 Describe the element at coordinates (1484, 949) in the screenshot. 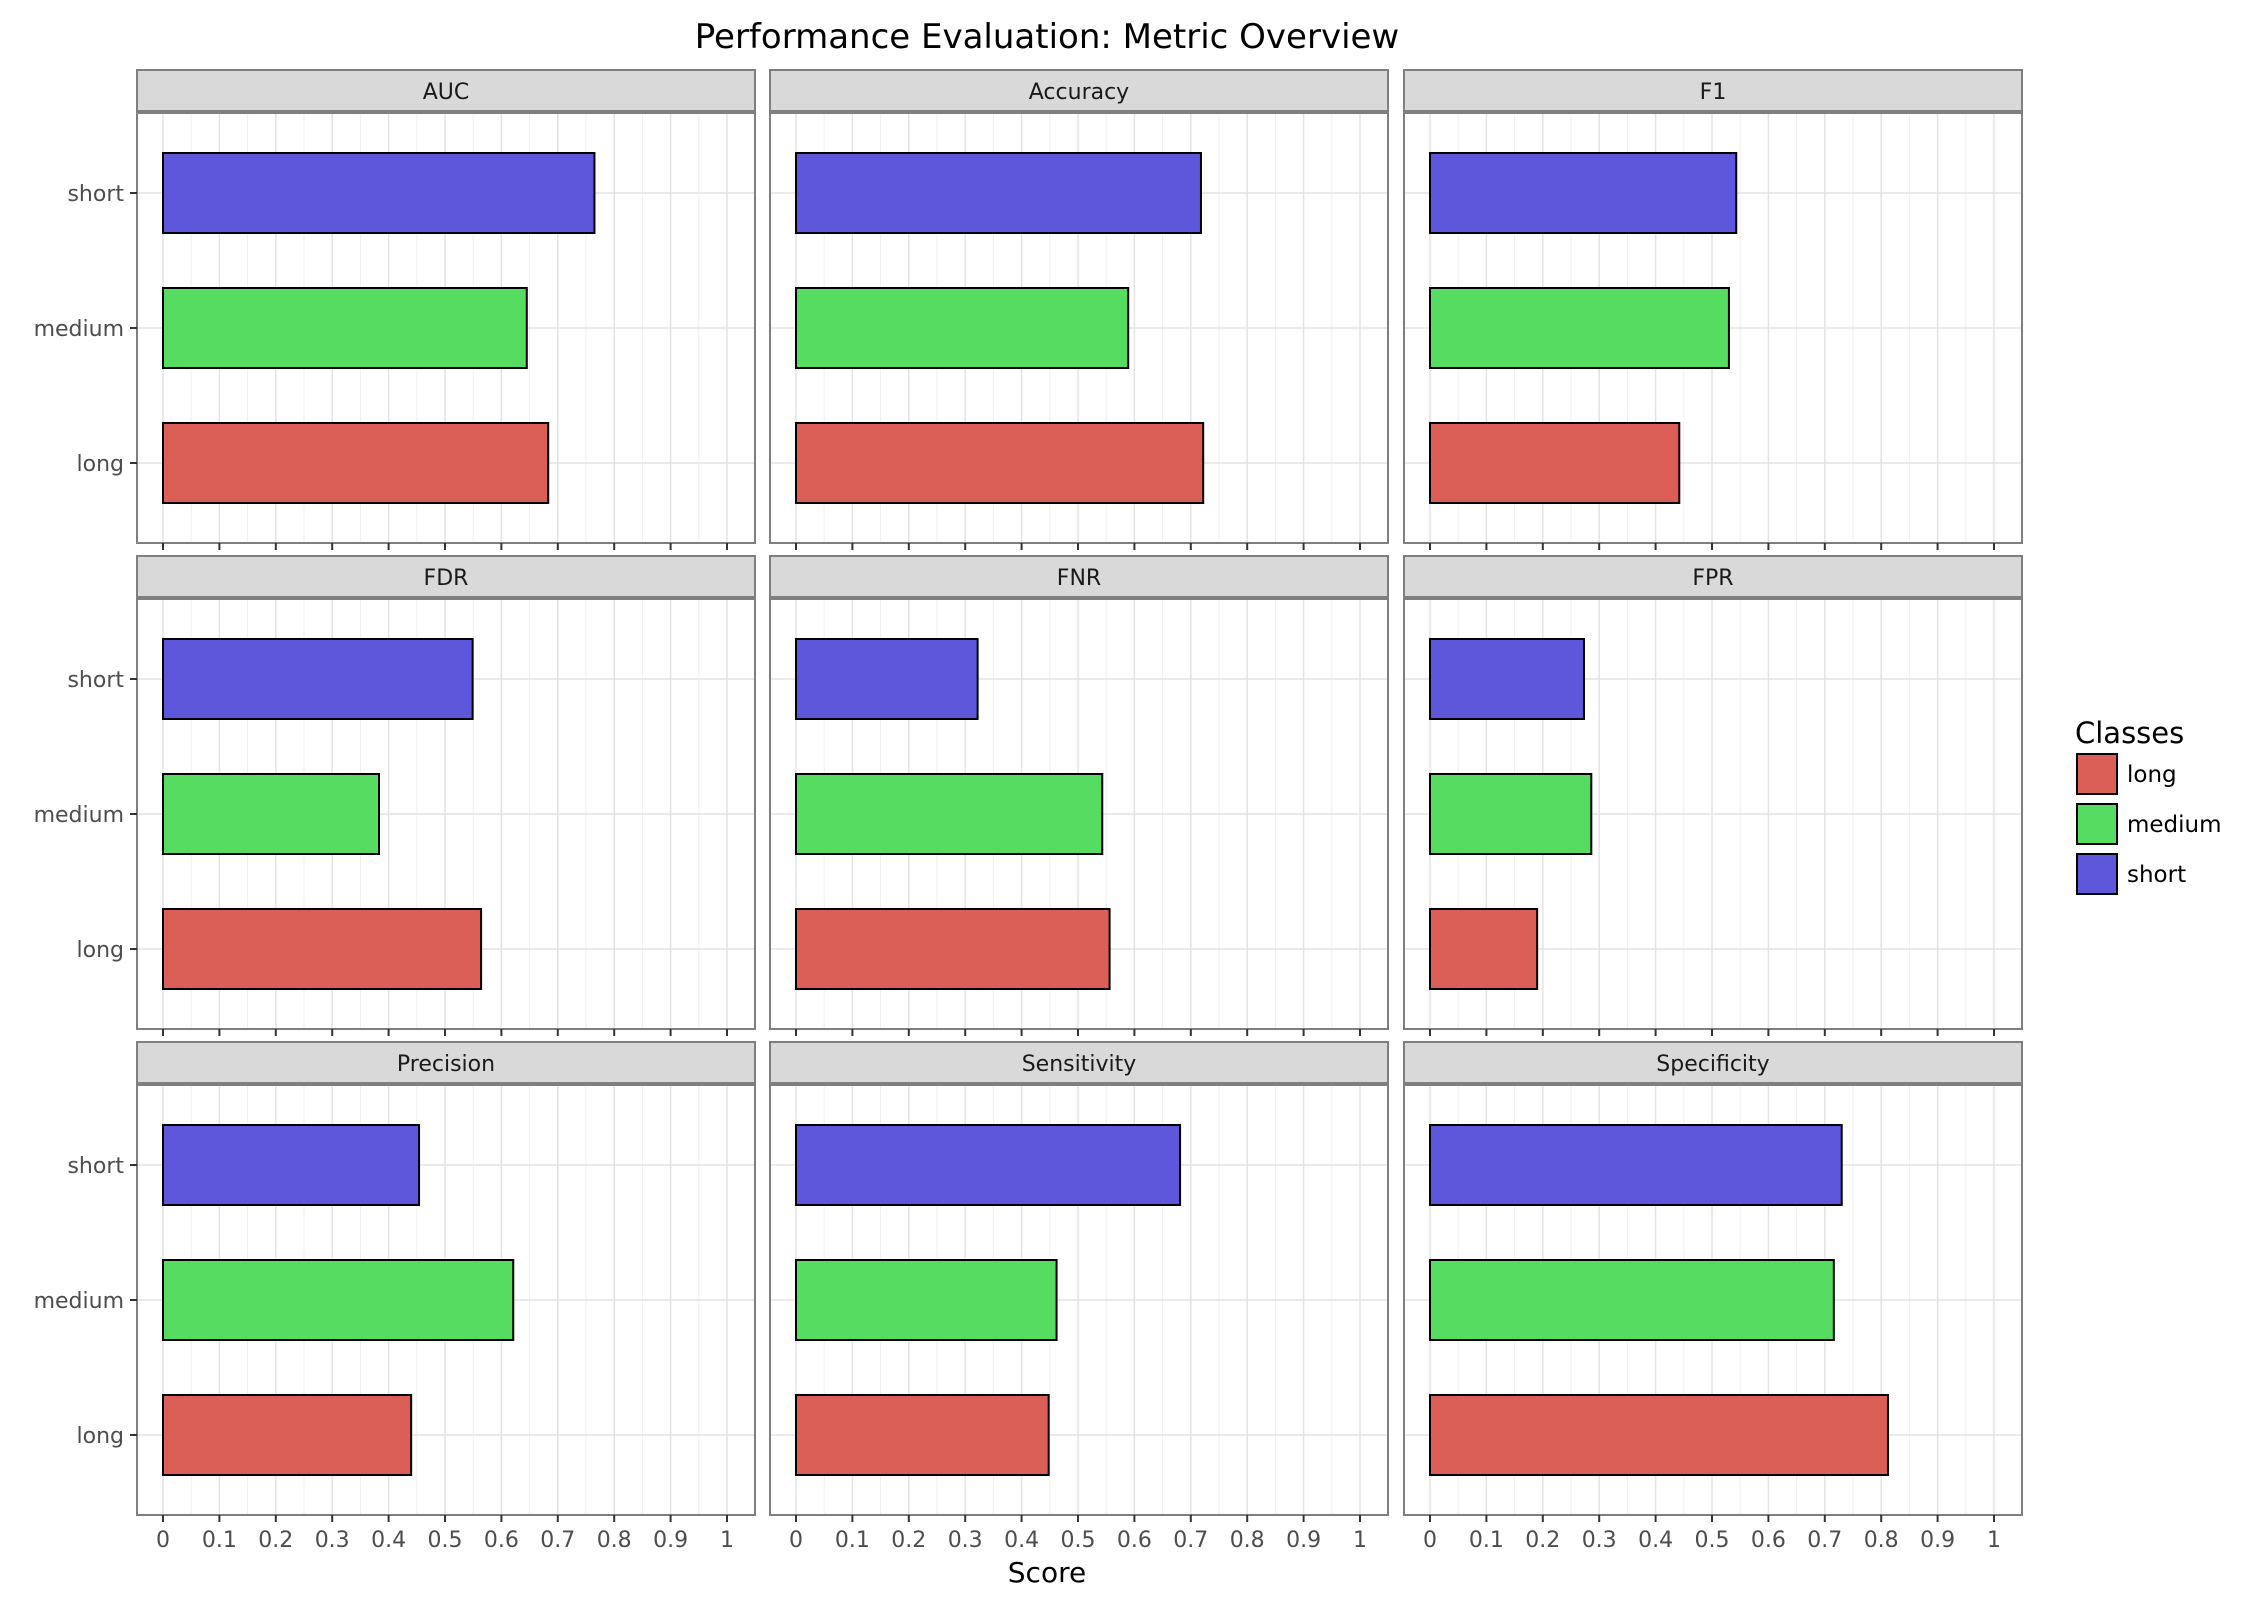

I see `bar-fpr-long` at that location.